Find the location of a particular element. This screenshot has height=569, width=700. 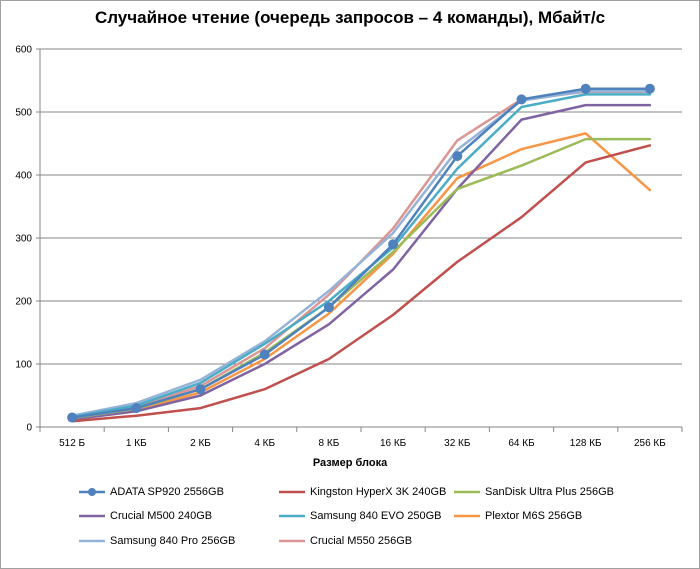

legend-label: Crucial M550 256GB is located at coordinates (361, 541).